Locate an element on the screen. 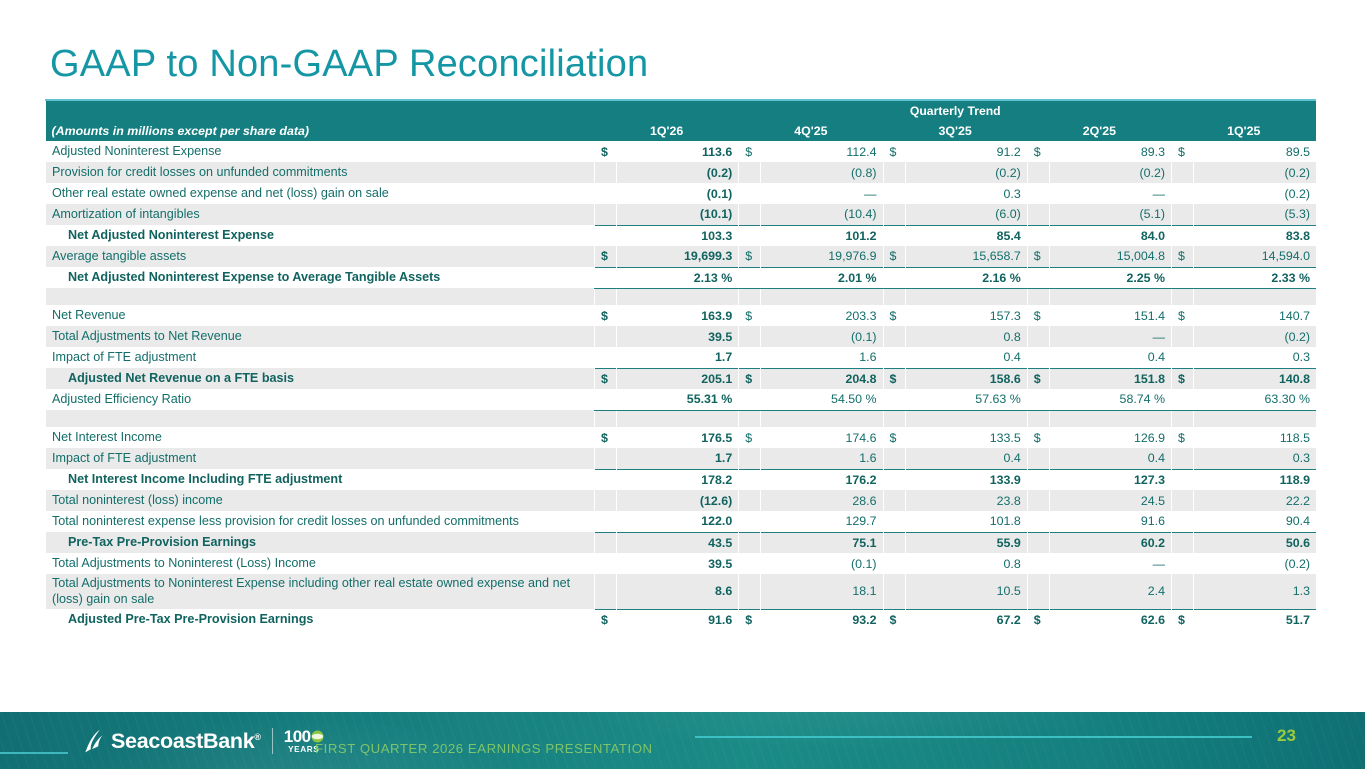 The width and height of the screenshot is (1365, 769). group-header-spacer is located at coordinates (320, 110).